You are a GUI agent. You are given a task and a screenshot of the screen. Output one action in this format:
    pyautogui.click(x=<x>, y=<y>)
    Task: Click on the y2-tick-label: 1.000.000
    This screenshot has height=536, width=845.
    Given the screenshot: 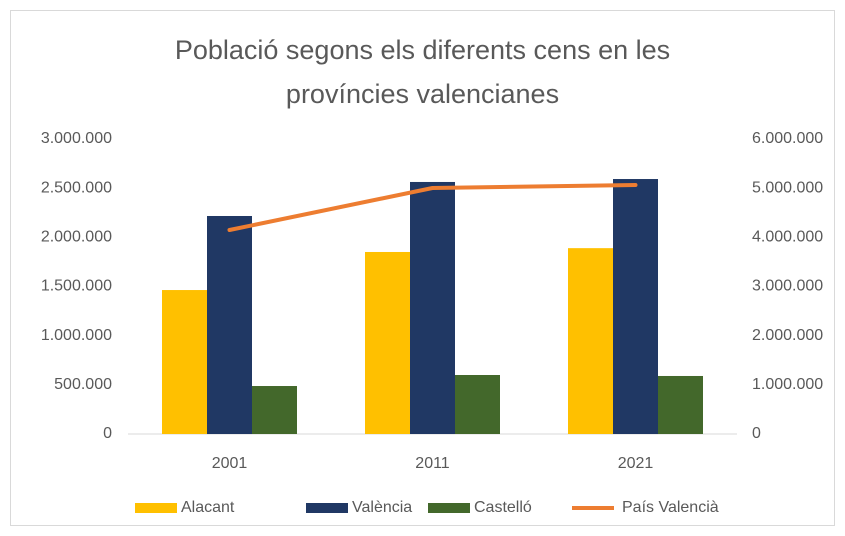 What is the action you would take?
    pyautogui.click(x=787, y=384)
    